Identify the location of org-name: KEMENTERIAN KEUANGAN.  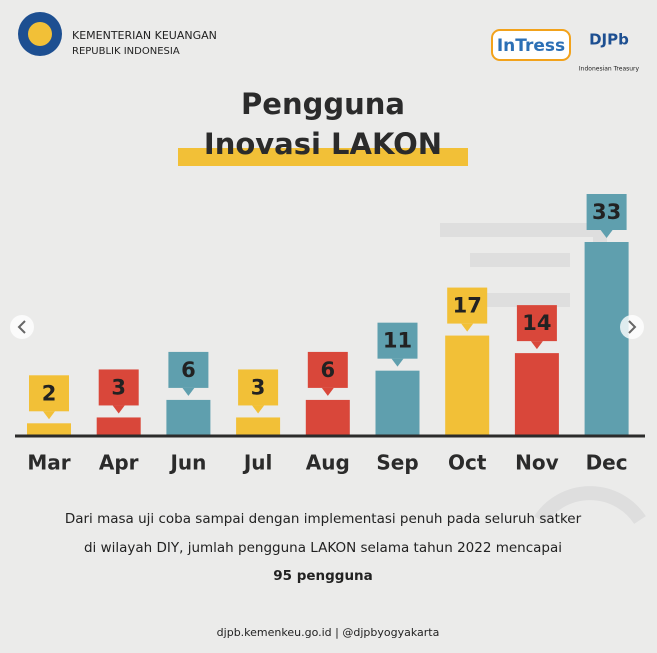
(144, 35).